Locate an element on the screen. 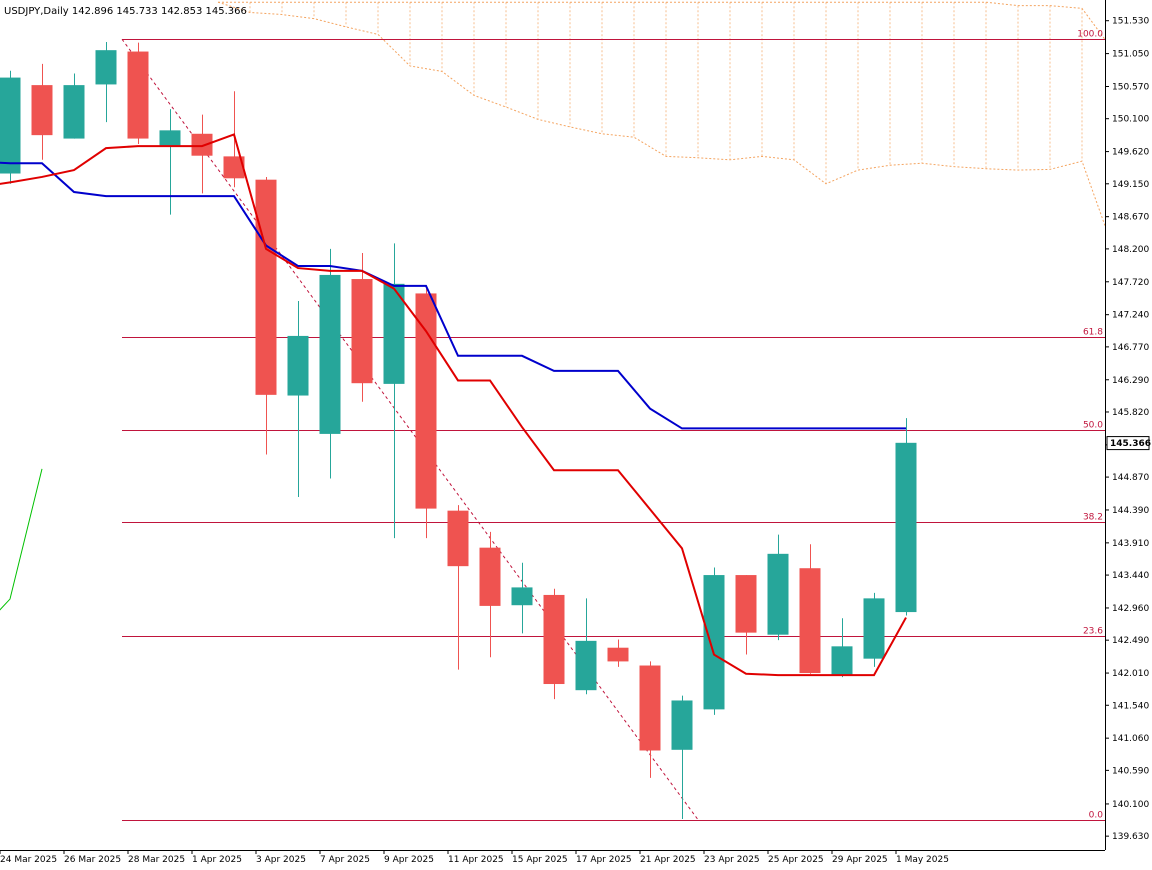 The image size is (1152, 870). fib-labels: 100.0 61.8 50.0 38.2 23.6 0.0 is located at coordinates (1090, 425).